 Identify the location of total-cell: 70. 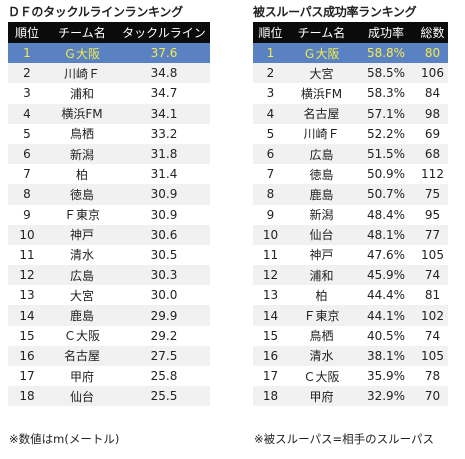
(432, 396).